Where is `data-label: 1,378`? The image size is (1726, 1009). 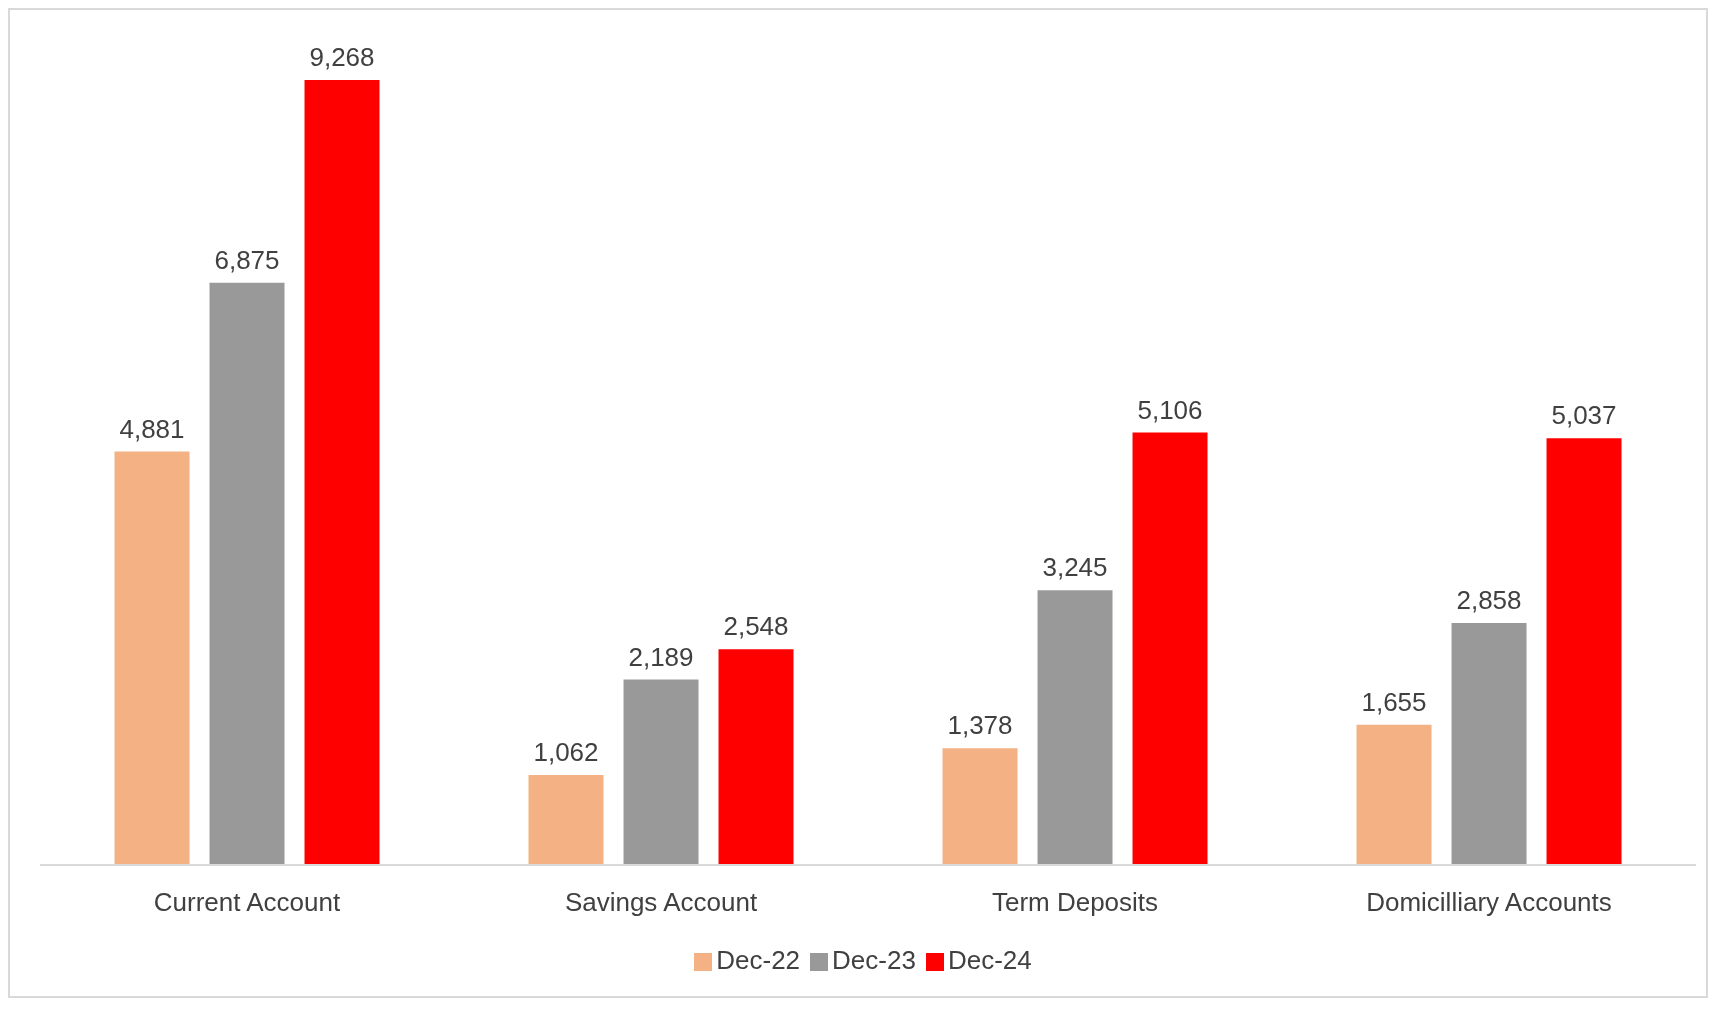
data-label: 1,378 is located at coordinates (980, 725).